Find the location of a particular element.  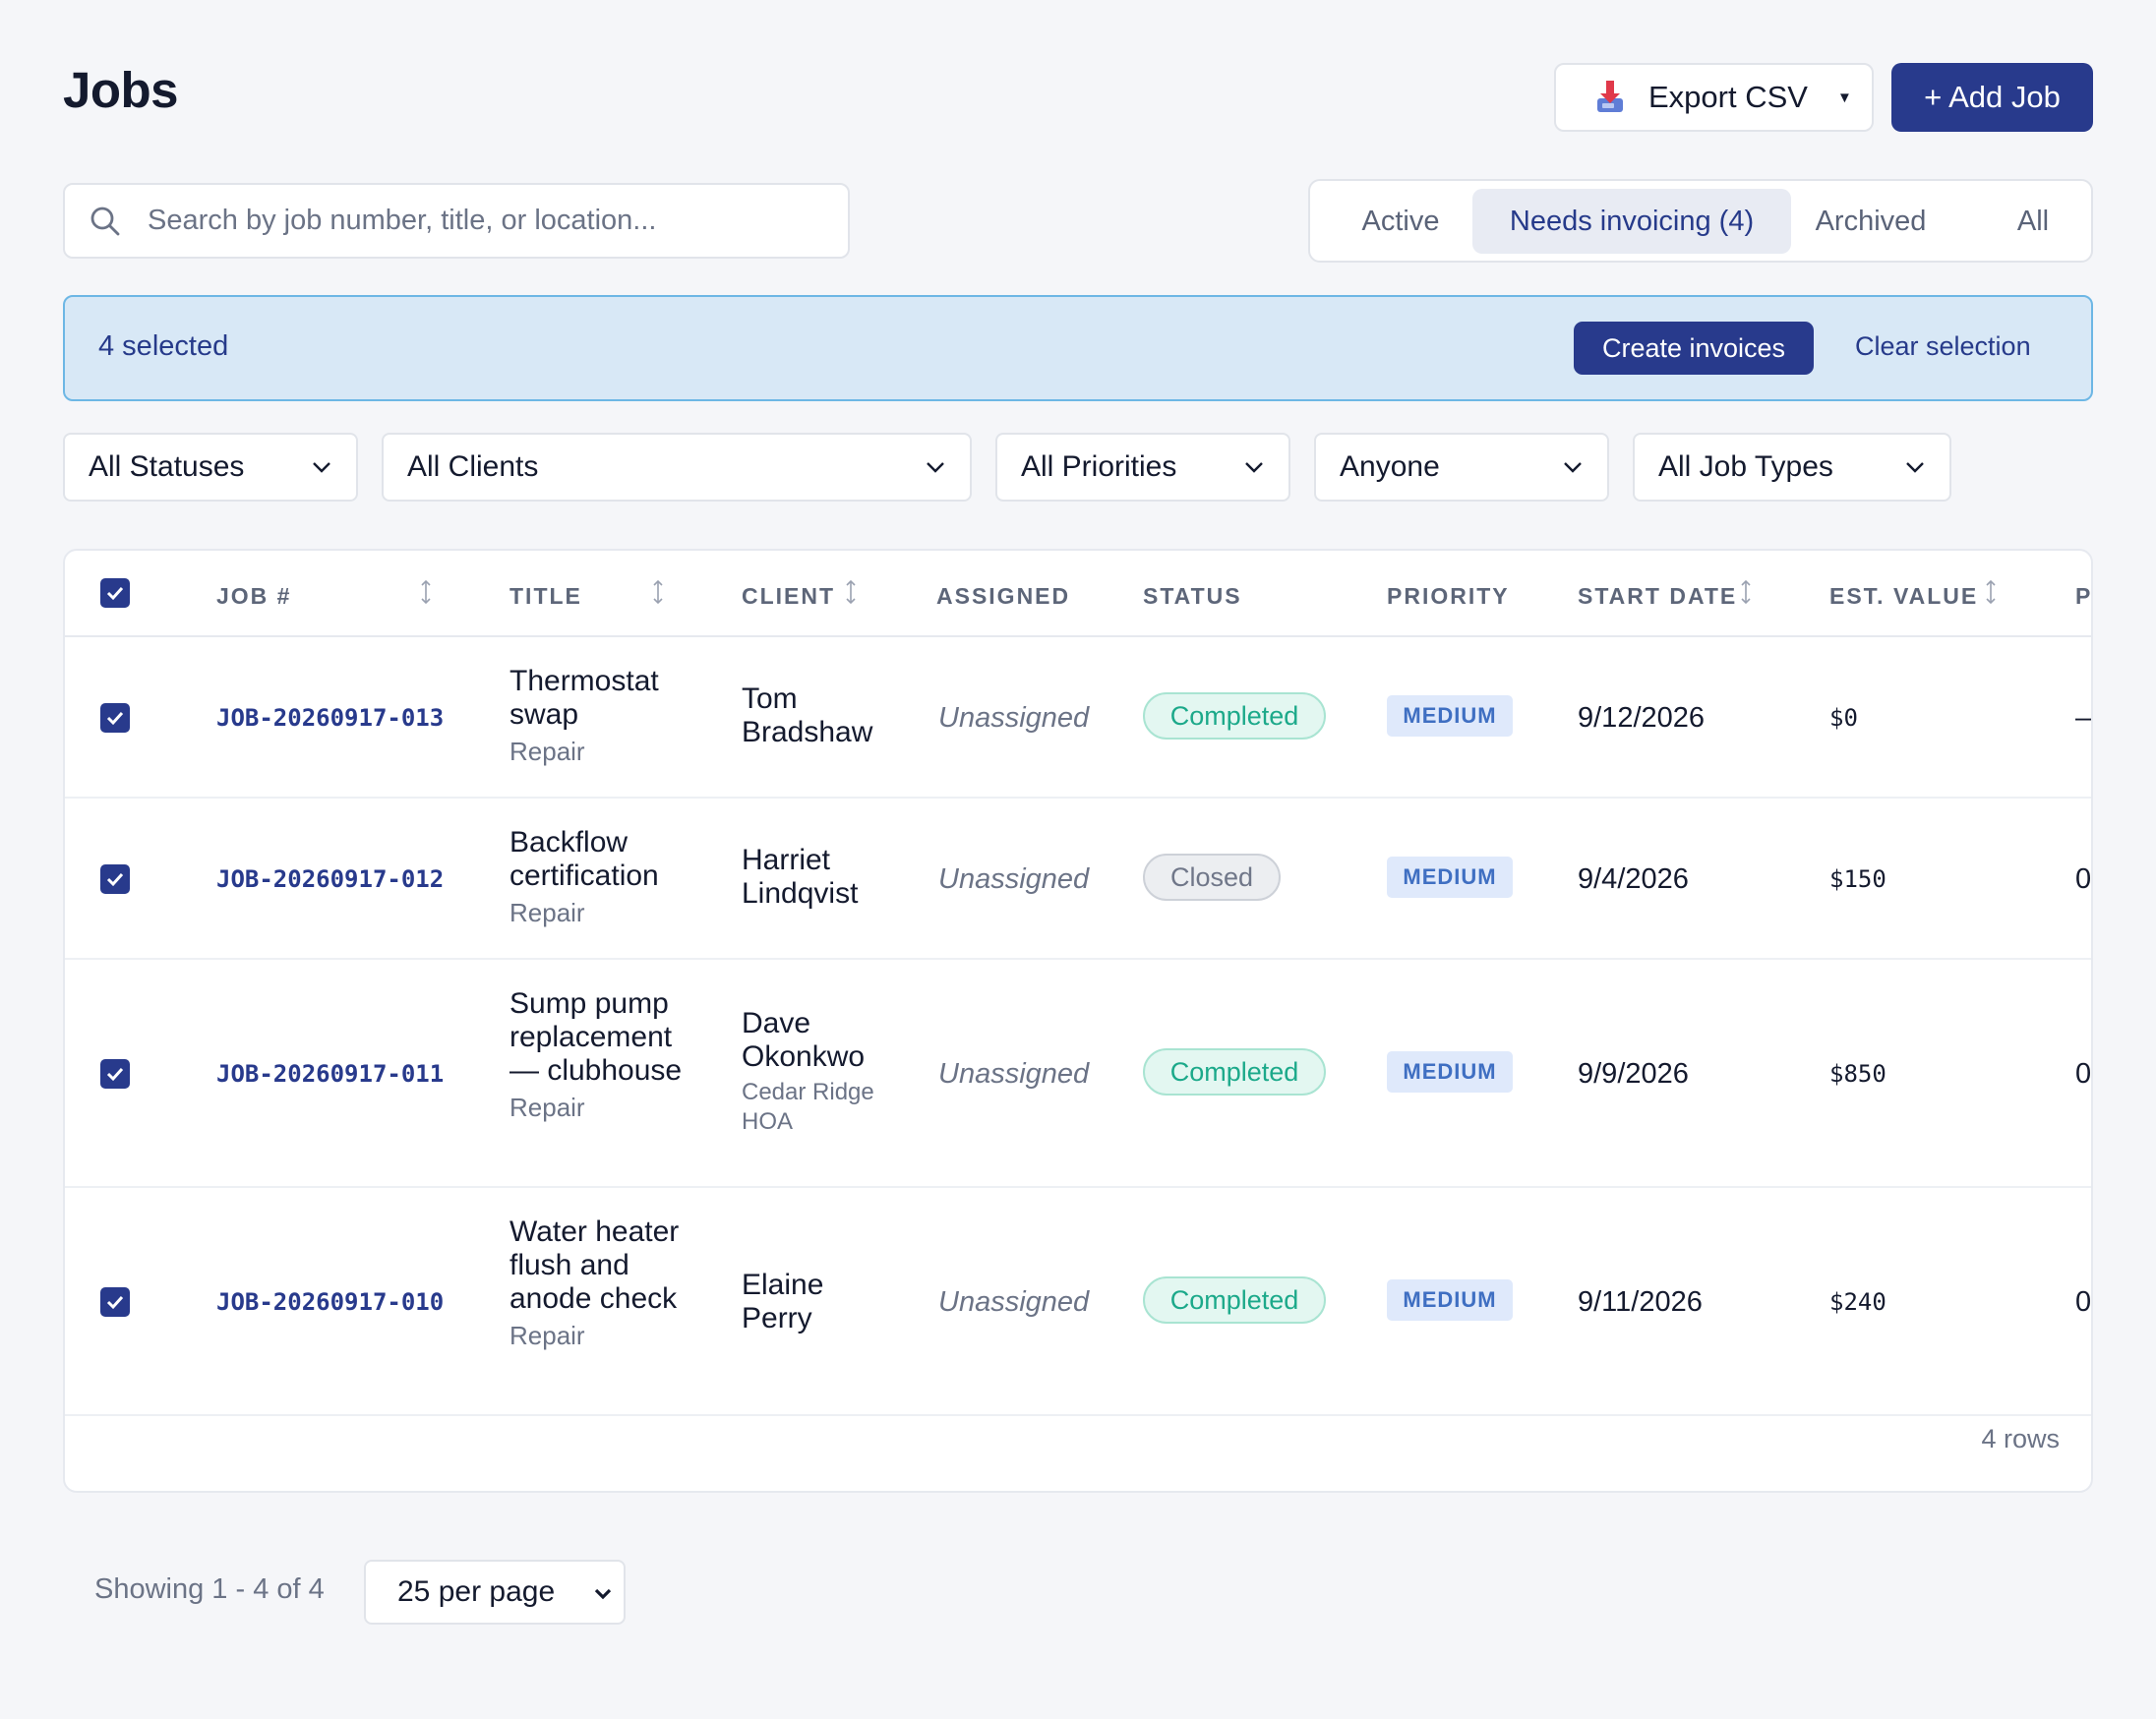

priority-filter: All Priorities is located at coordinates (1142, 468).